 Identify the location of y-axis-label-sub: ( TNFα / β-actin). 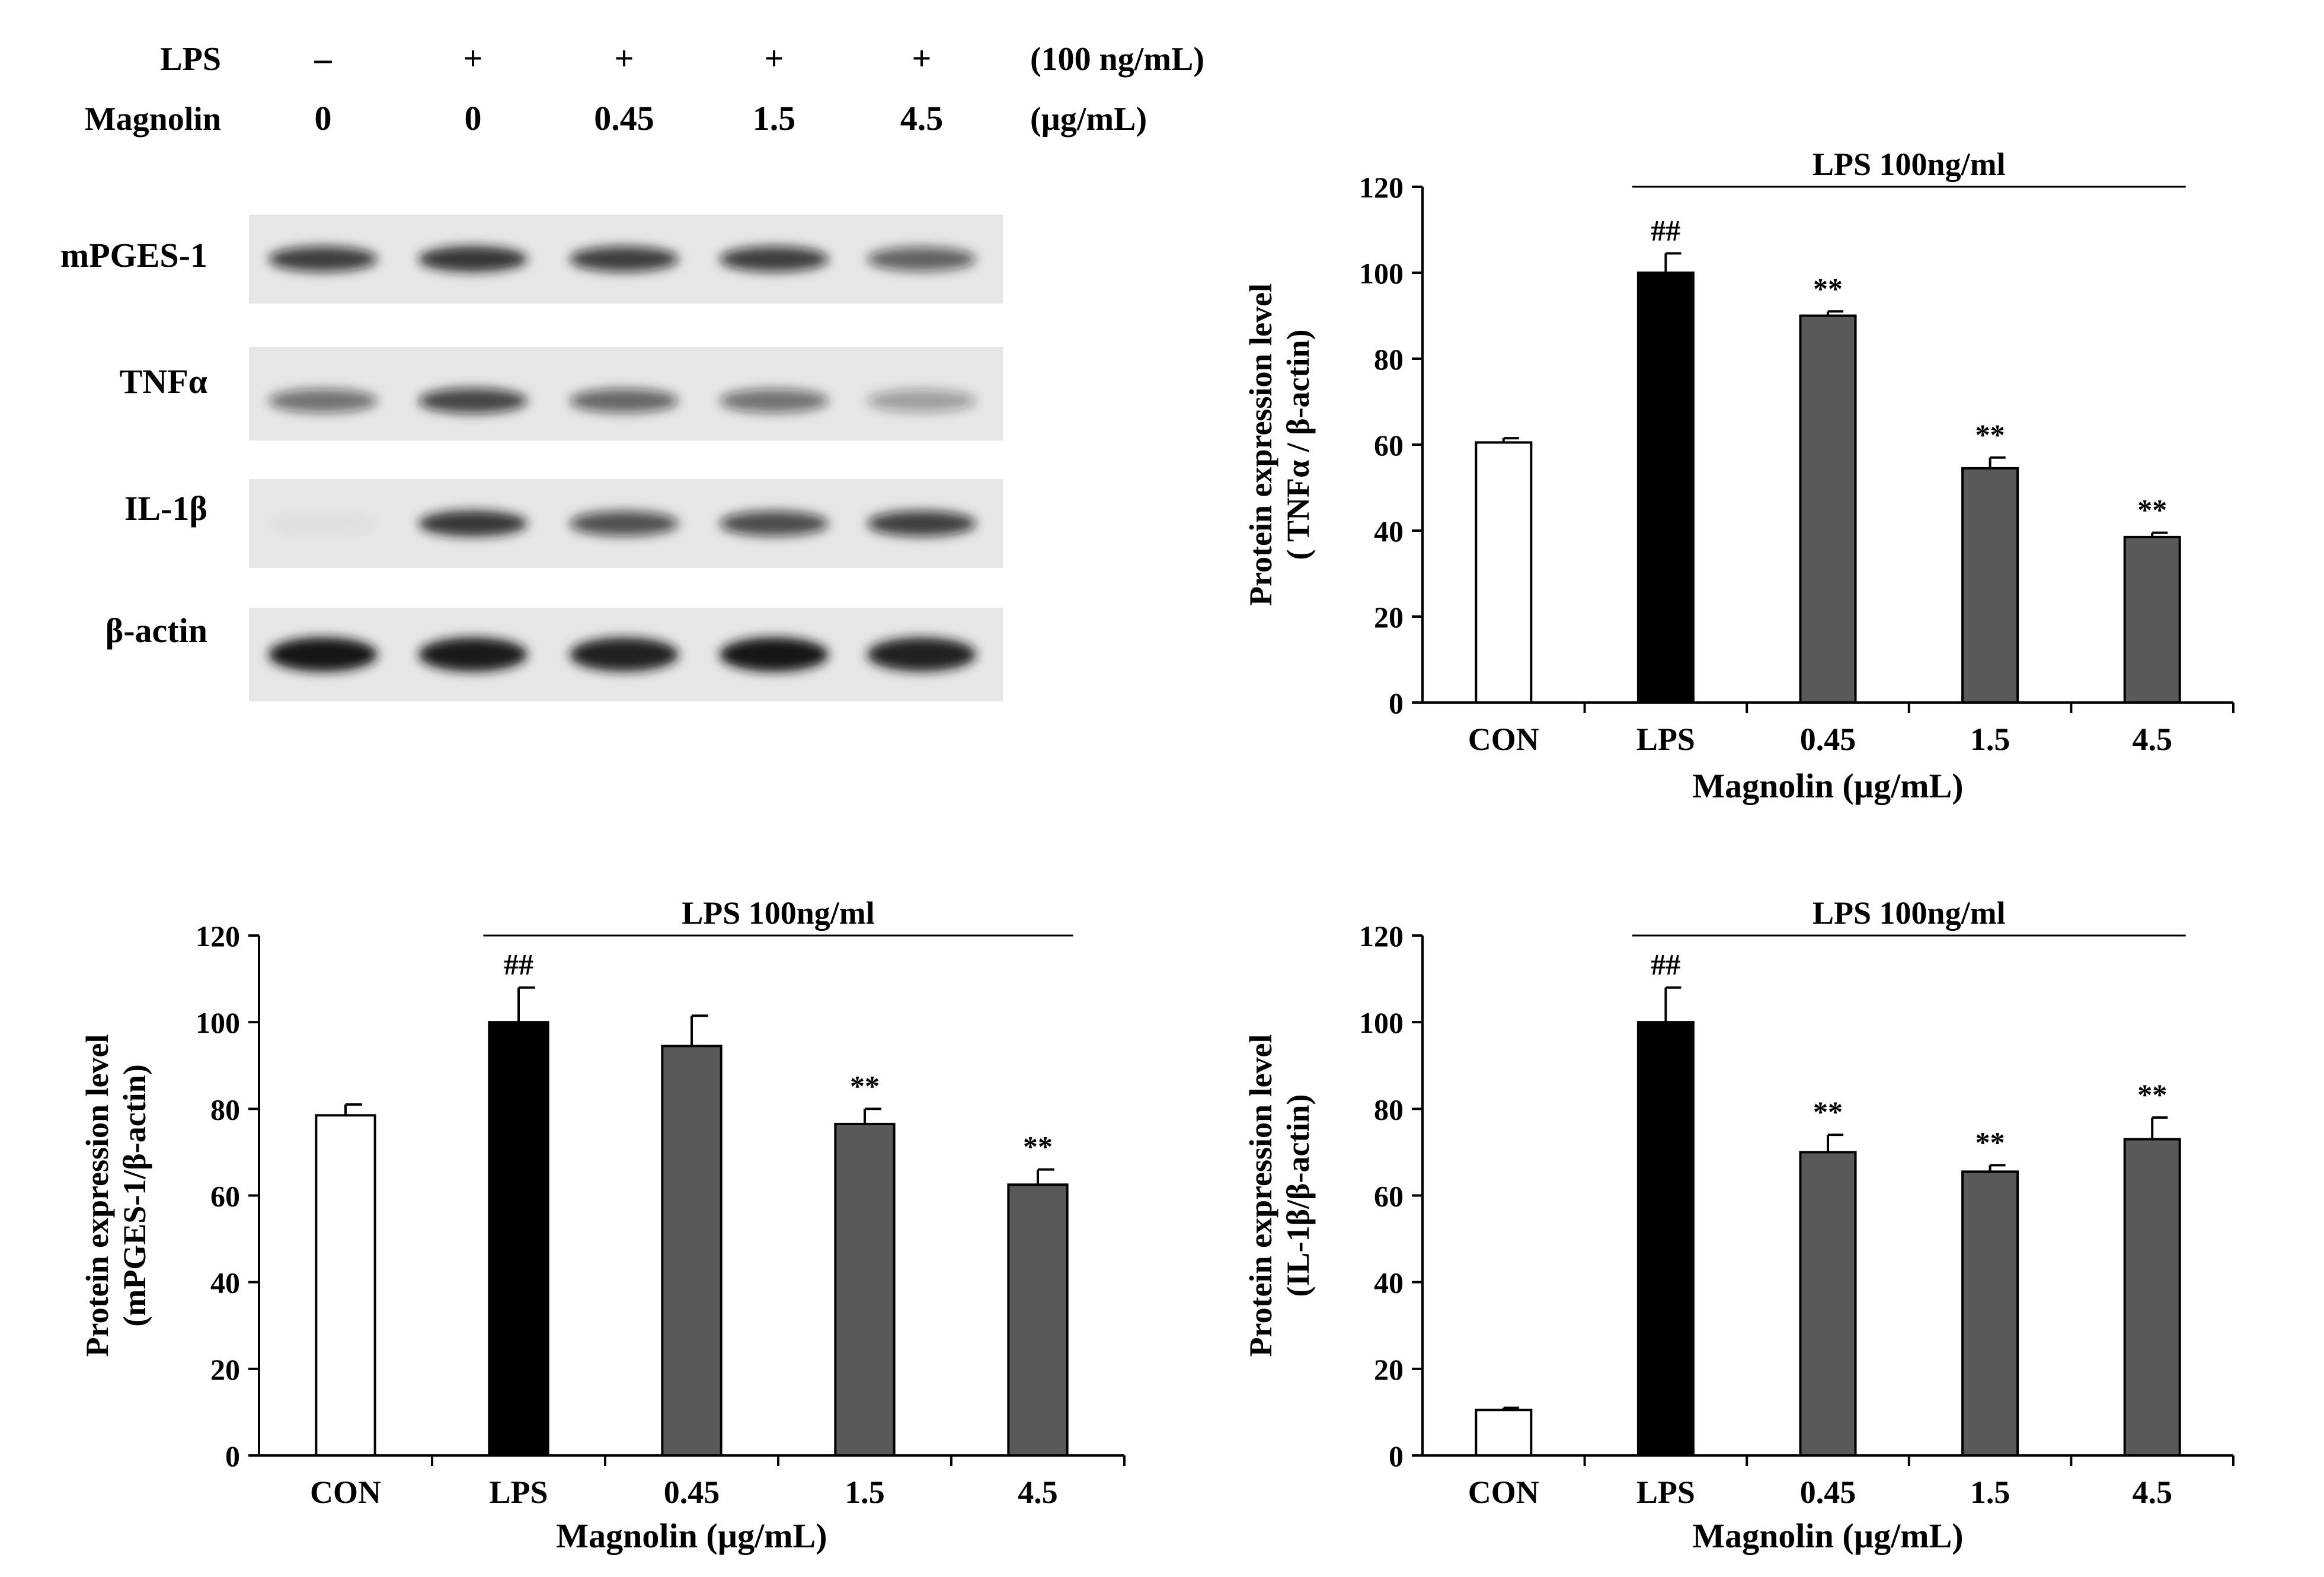
(1298, 444).